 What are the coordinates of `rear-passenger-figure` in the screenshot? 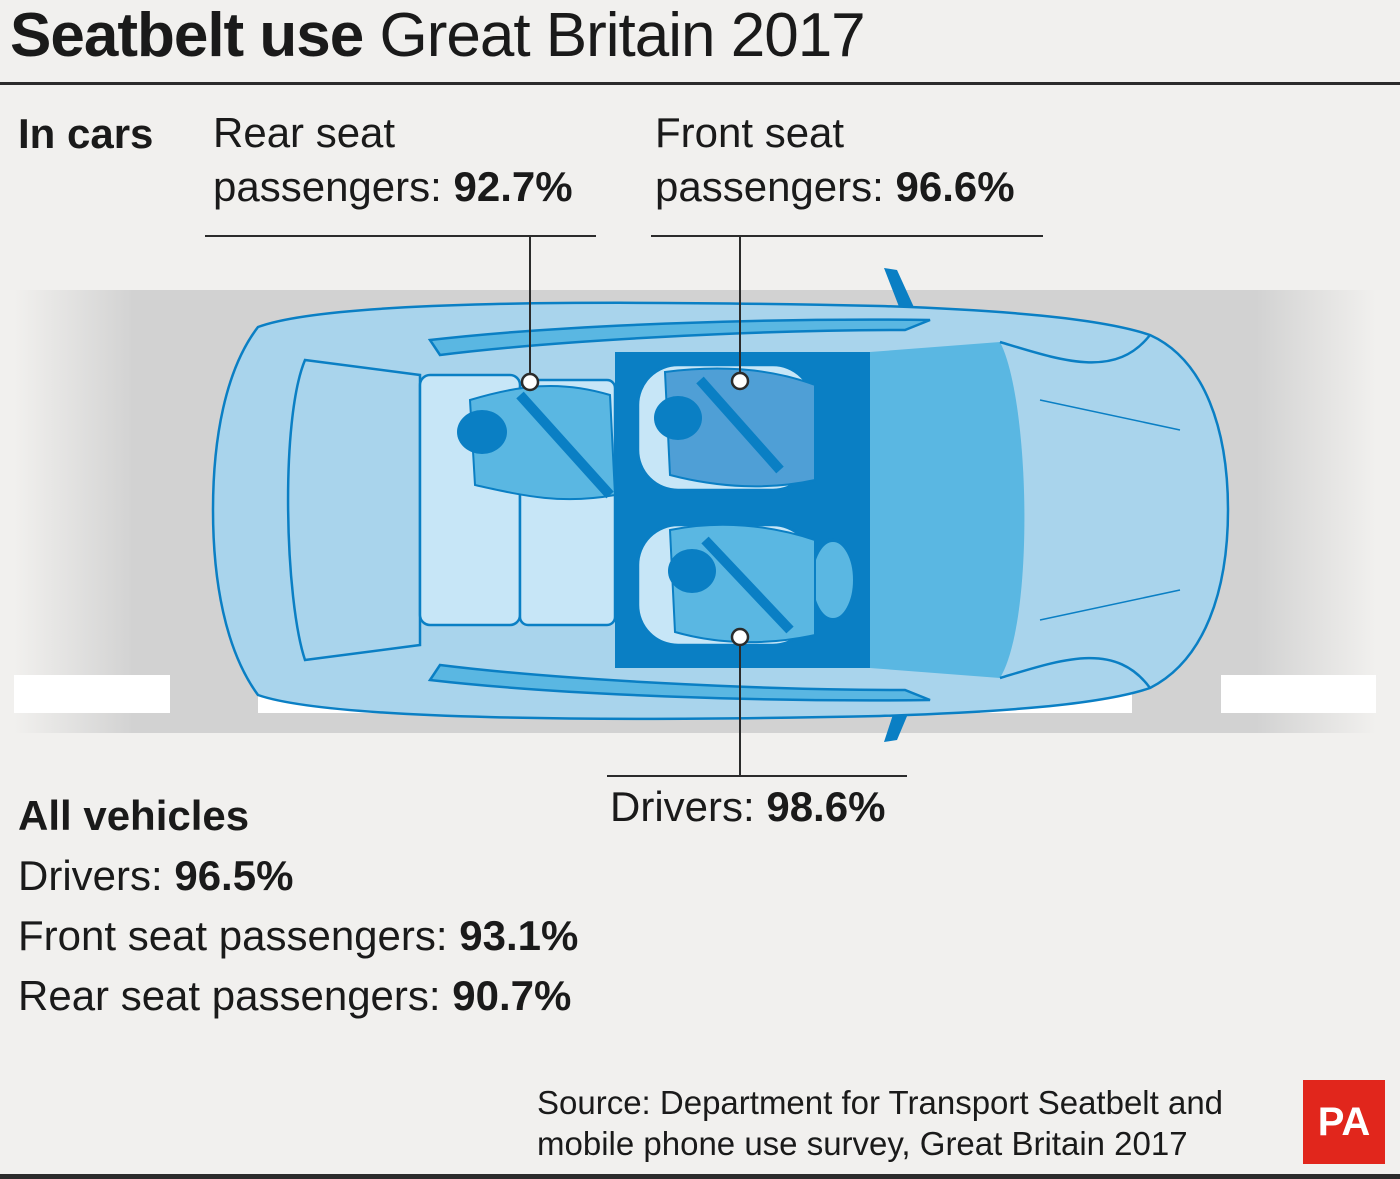 It's located at (537, 442).